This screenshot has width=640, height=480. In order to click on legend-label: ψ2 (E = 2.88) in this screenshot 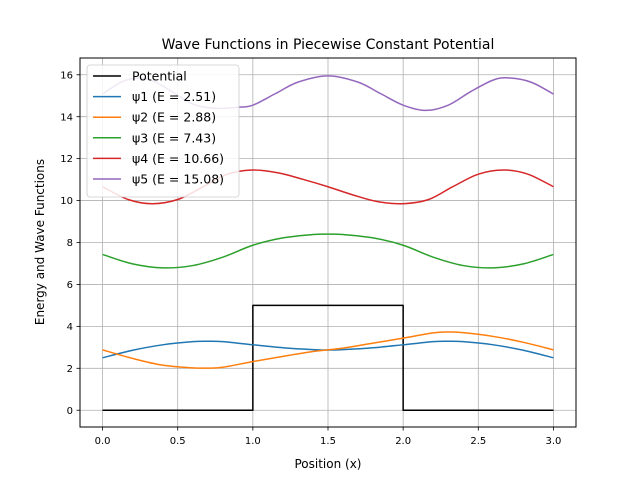, I will do `click(174, 117)`.